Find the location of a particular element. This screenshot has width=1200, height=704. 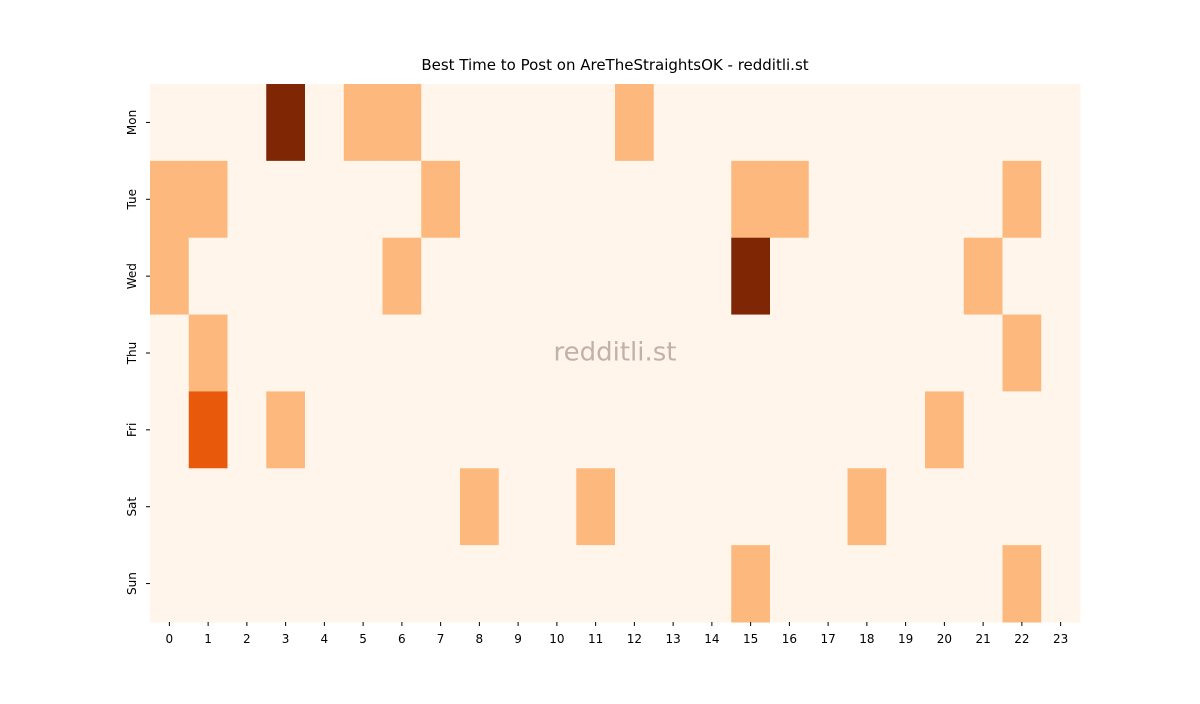

x-tick-label: 14 is located at coordinates (711, 639).